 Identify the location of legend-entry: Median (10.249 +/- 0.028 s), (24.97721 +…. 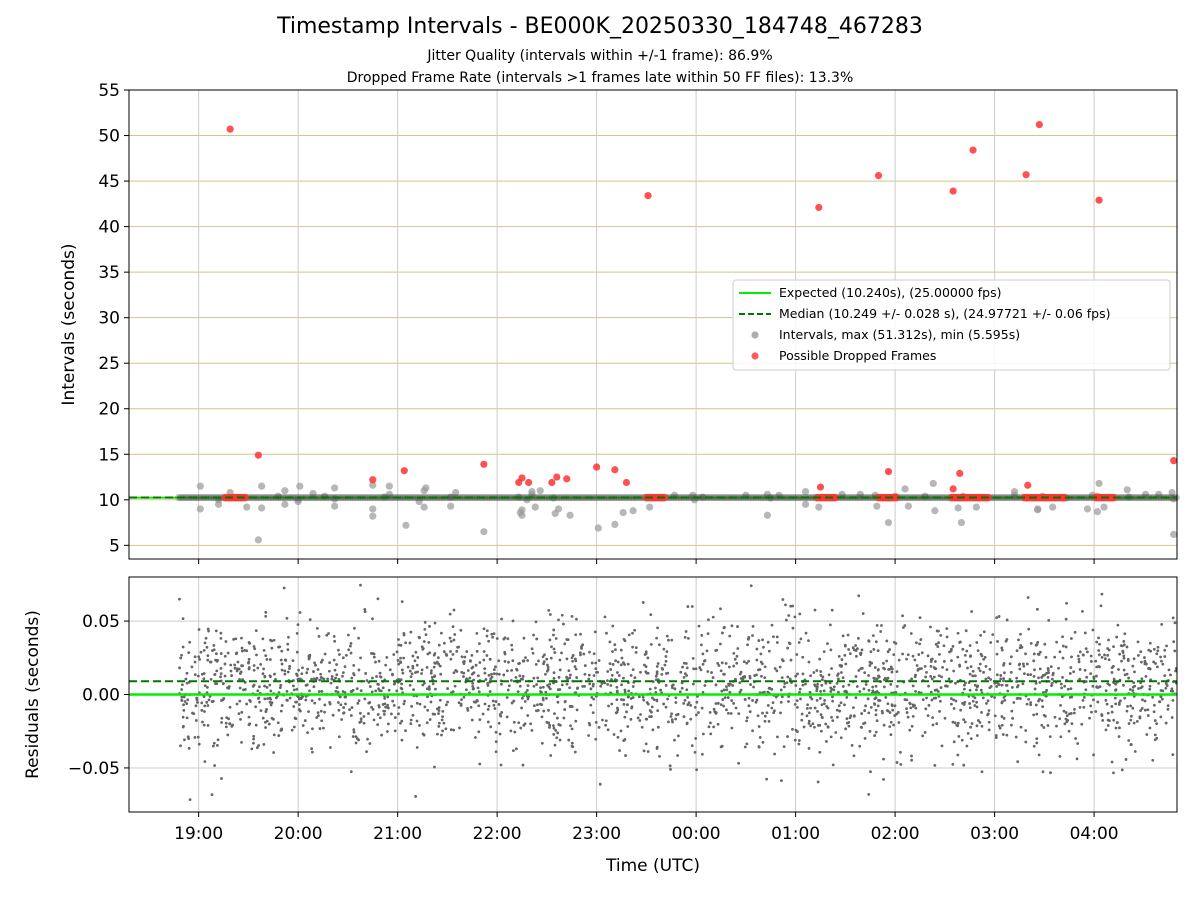
(944, 313).